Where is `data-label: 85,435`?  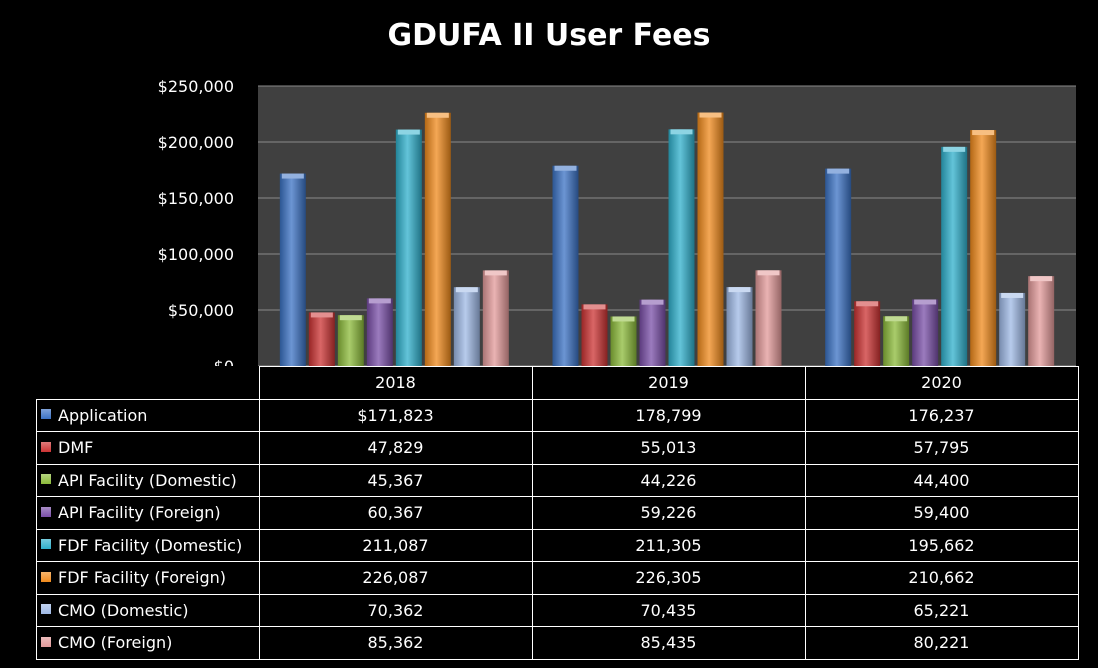
data-label: 85,435 is located at coordinates (668, 643).